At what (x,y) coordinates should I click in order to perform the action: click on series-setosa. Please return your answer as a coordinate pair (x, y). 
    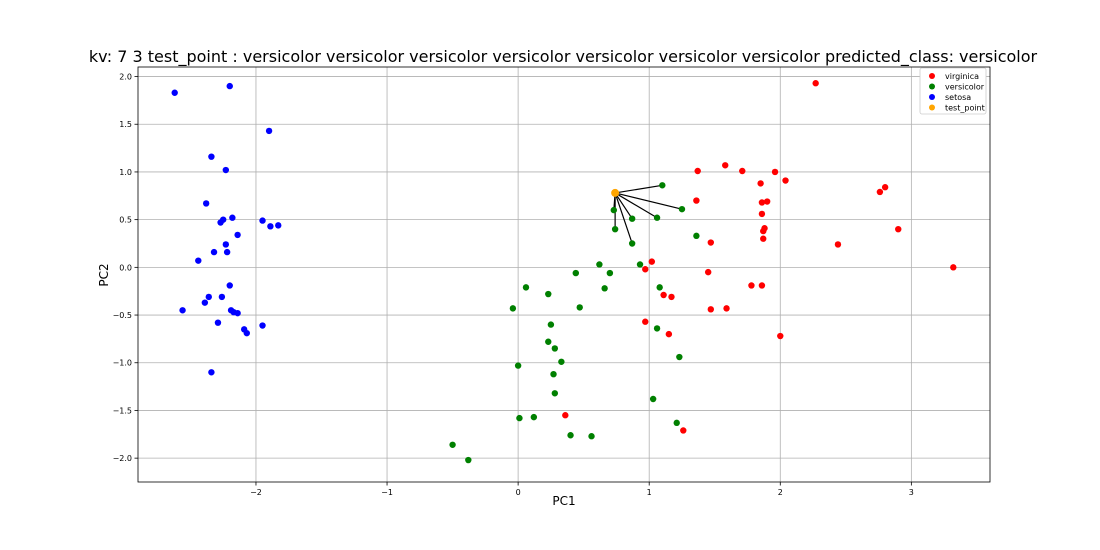
    Looking at the image, I should click on (226, 229).